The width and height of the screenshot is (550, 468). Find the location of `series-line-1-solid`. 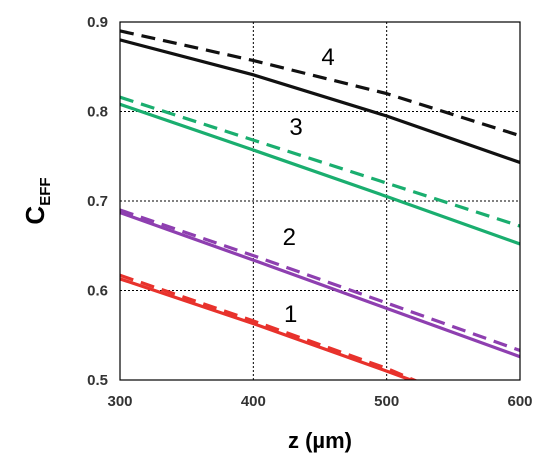

series-line-1-solid is located at coordinates (267, 328).